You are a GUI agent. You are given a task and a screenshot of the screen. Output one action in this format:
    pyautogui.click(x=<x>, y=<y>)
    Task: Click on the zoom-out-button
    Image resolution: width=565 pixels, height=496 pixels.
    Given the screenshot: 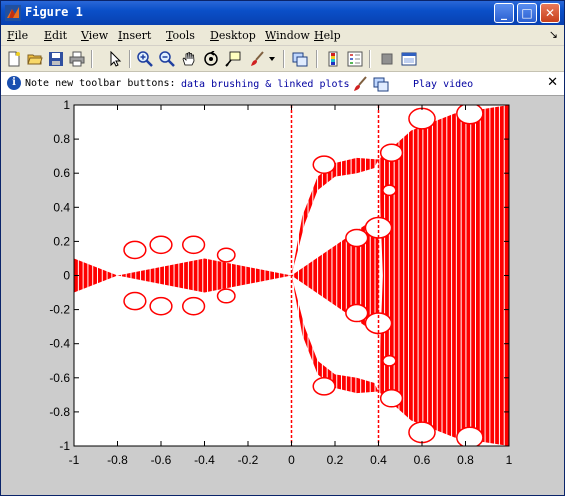 What is the action you would take?
    pyautogui.click(x=167, y=59)
    